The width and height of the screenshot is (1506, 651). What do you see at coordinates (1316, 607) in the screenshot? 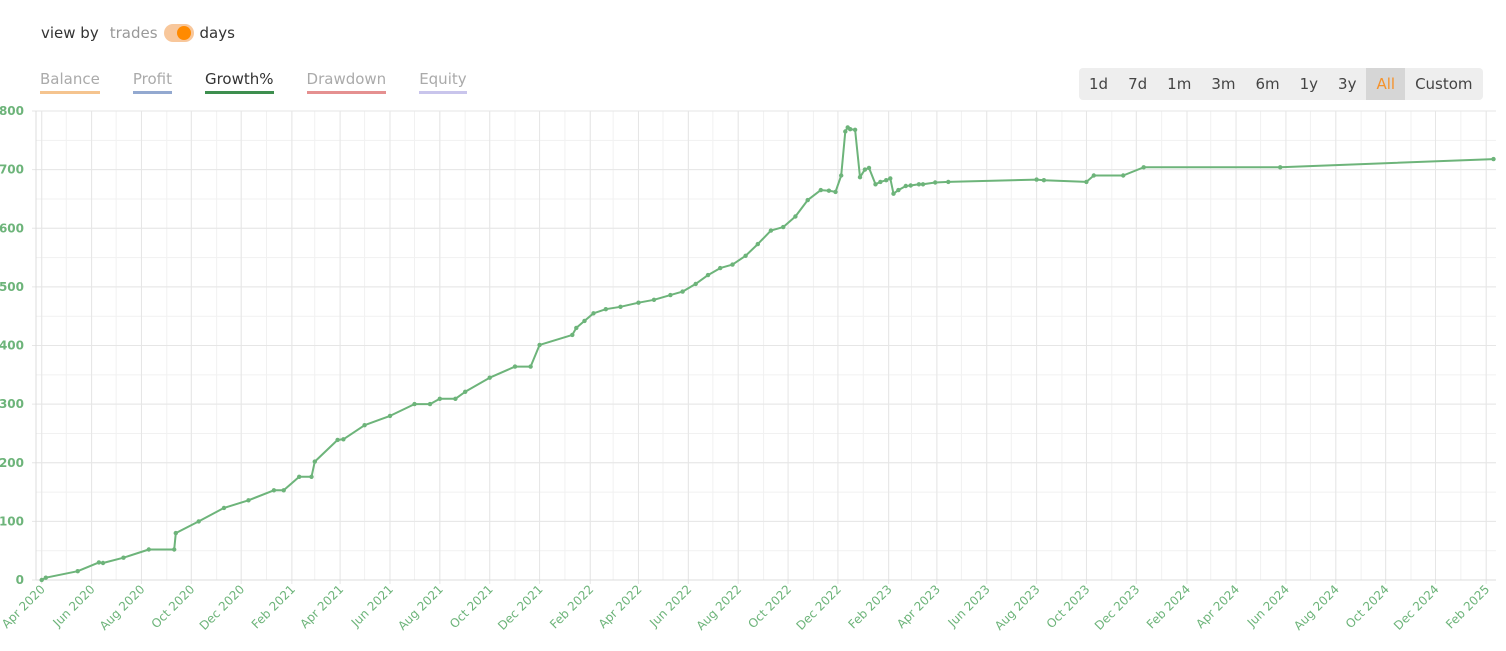
I see `x-tick-label: Aug 2024` at bounding box center [1316, 607].